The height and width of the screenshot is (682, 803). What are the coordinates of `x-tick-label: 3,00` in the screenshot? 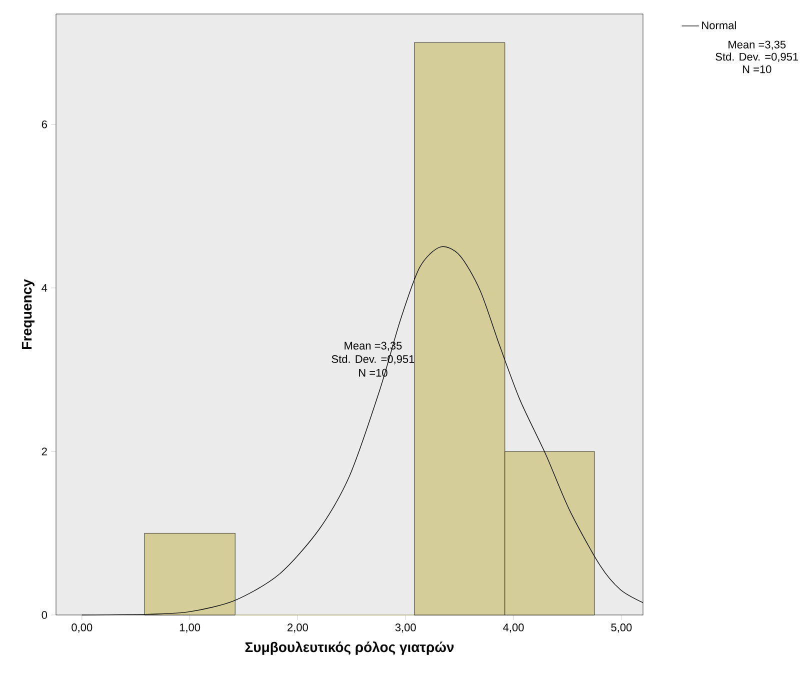 It's located at (405, 628).